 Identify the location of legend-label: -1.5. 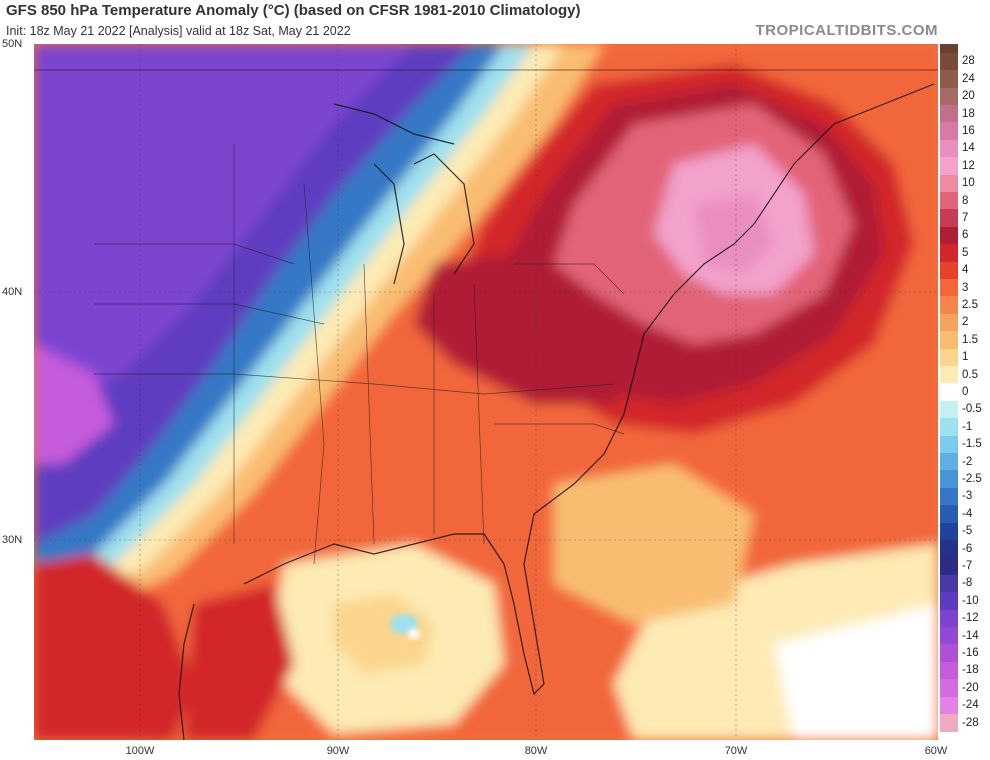
(972, 444).